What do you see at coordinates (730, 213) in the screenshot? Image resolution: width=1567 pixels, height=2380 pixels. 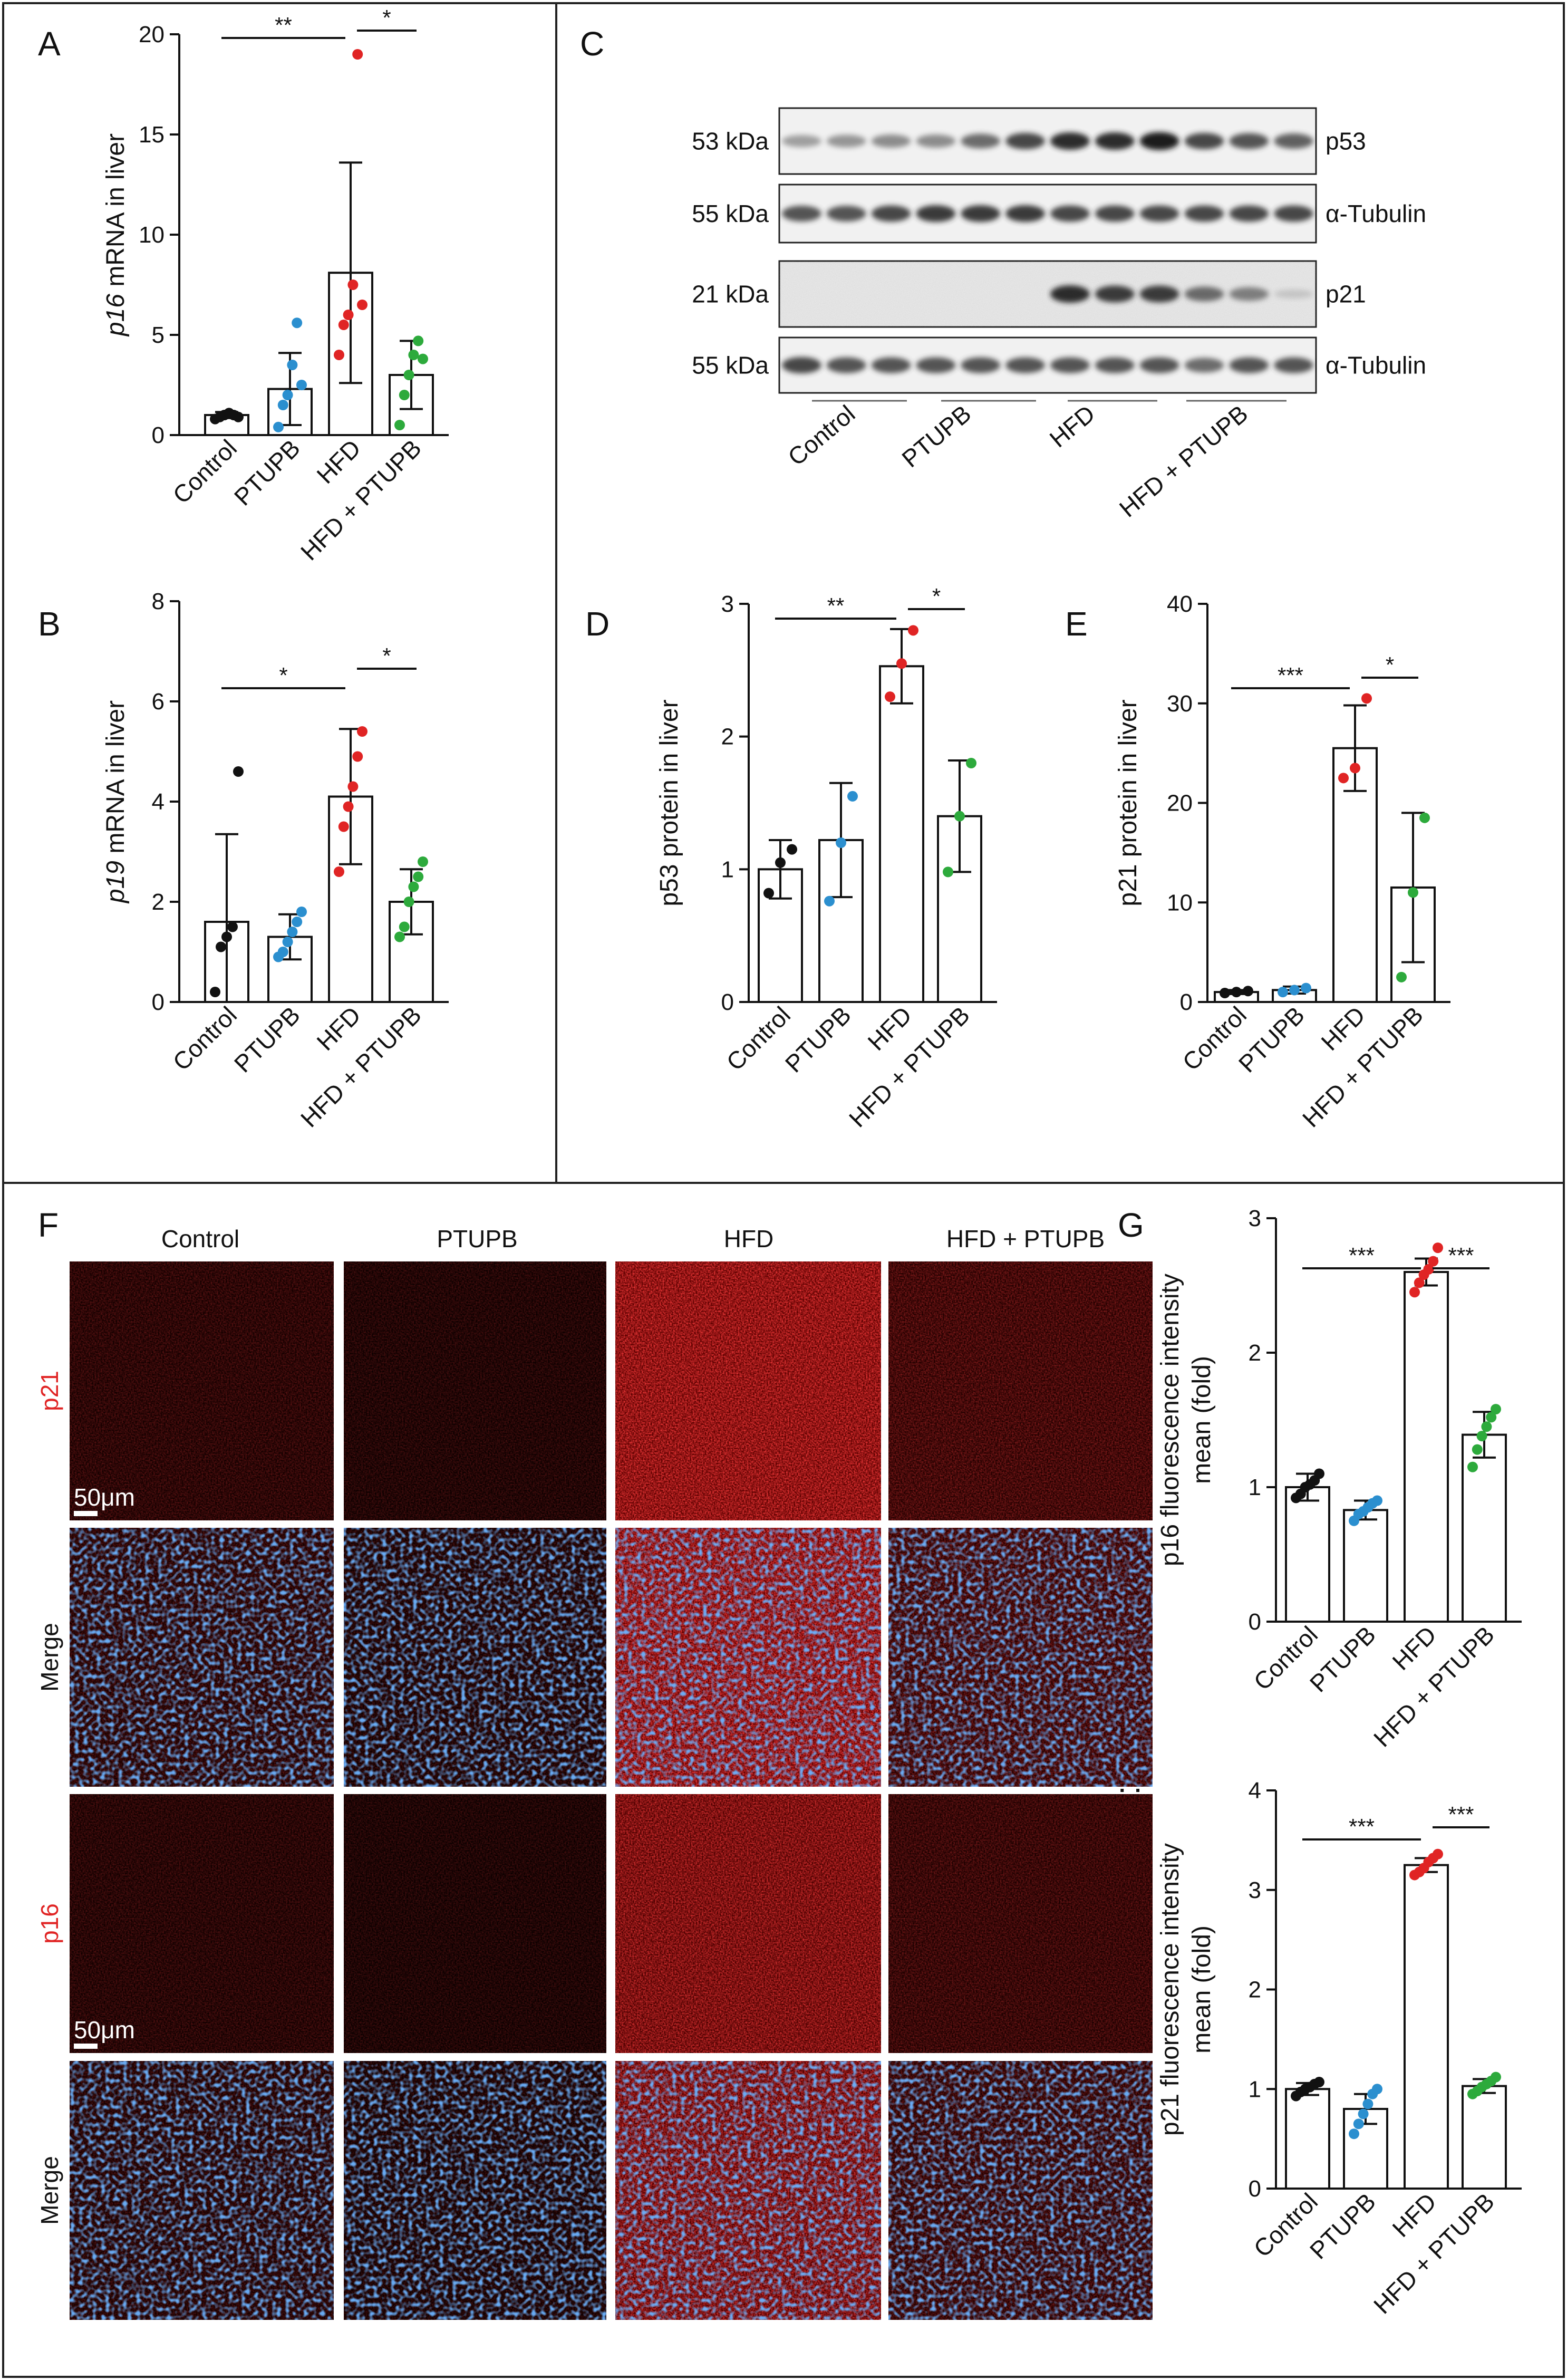 I see `molecular-weight-label: 55 kDa` at bounding box center [730, 213].